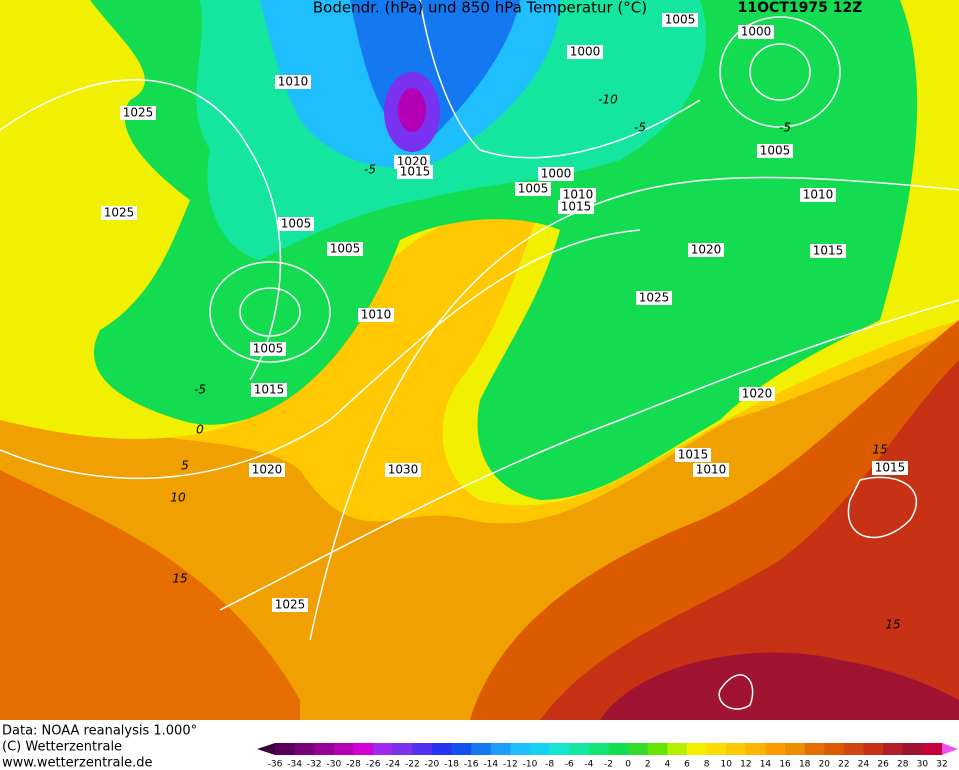 The image size is (959, 770). I want to click on temperature-label: 10, so click(178, 498).